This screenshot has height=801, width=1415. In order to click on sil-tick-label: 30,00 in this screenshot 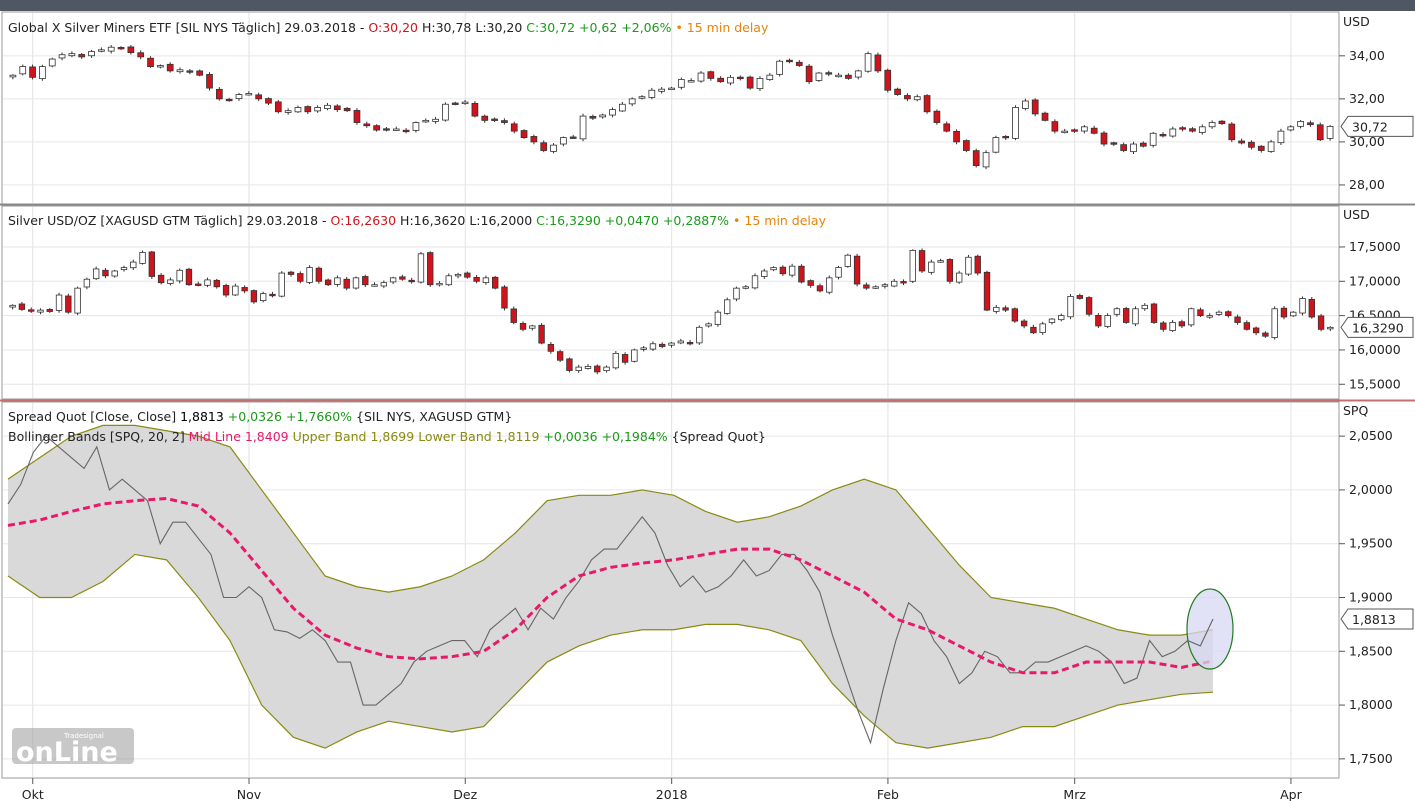, I will do `click(1367, 141)`.